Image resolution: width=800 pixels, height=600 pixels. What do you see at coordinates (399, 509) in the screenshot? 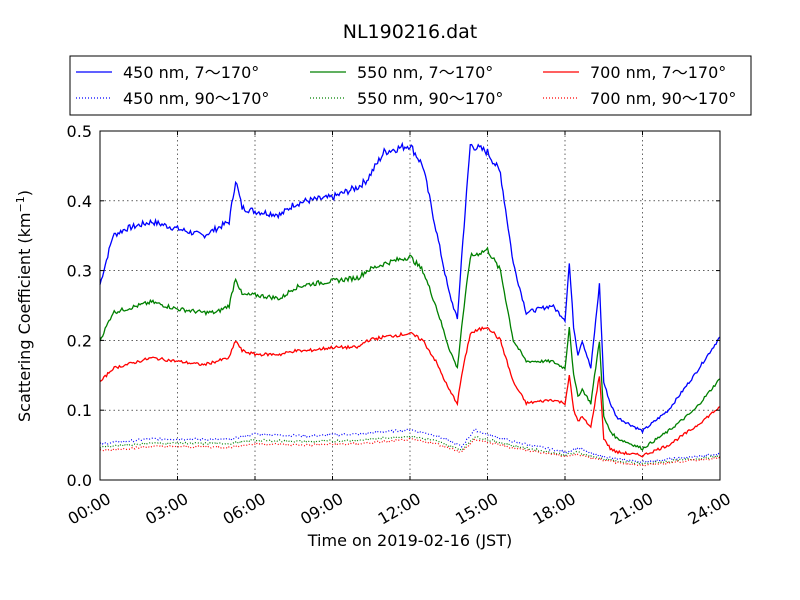
I see `x-tick-label: 12:00` at bounding box center [399, 509].